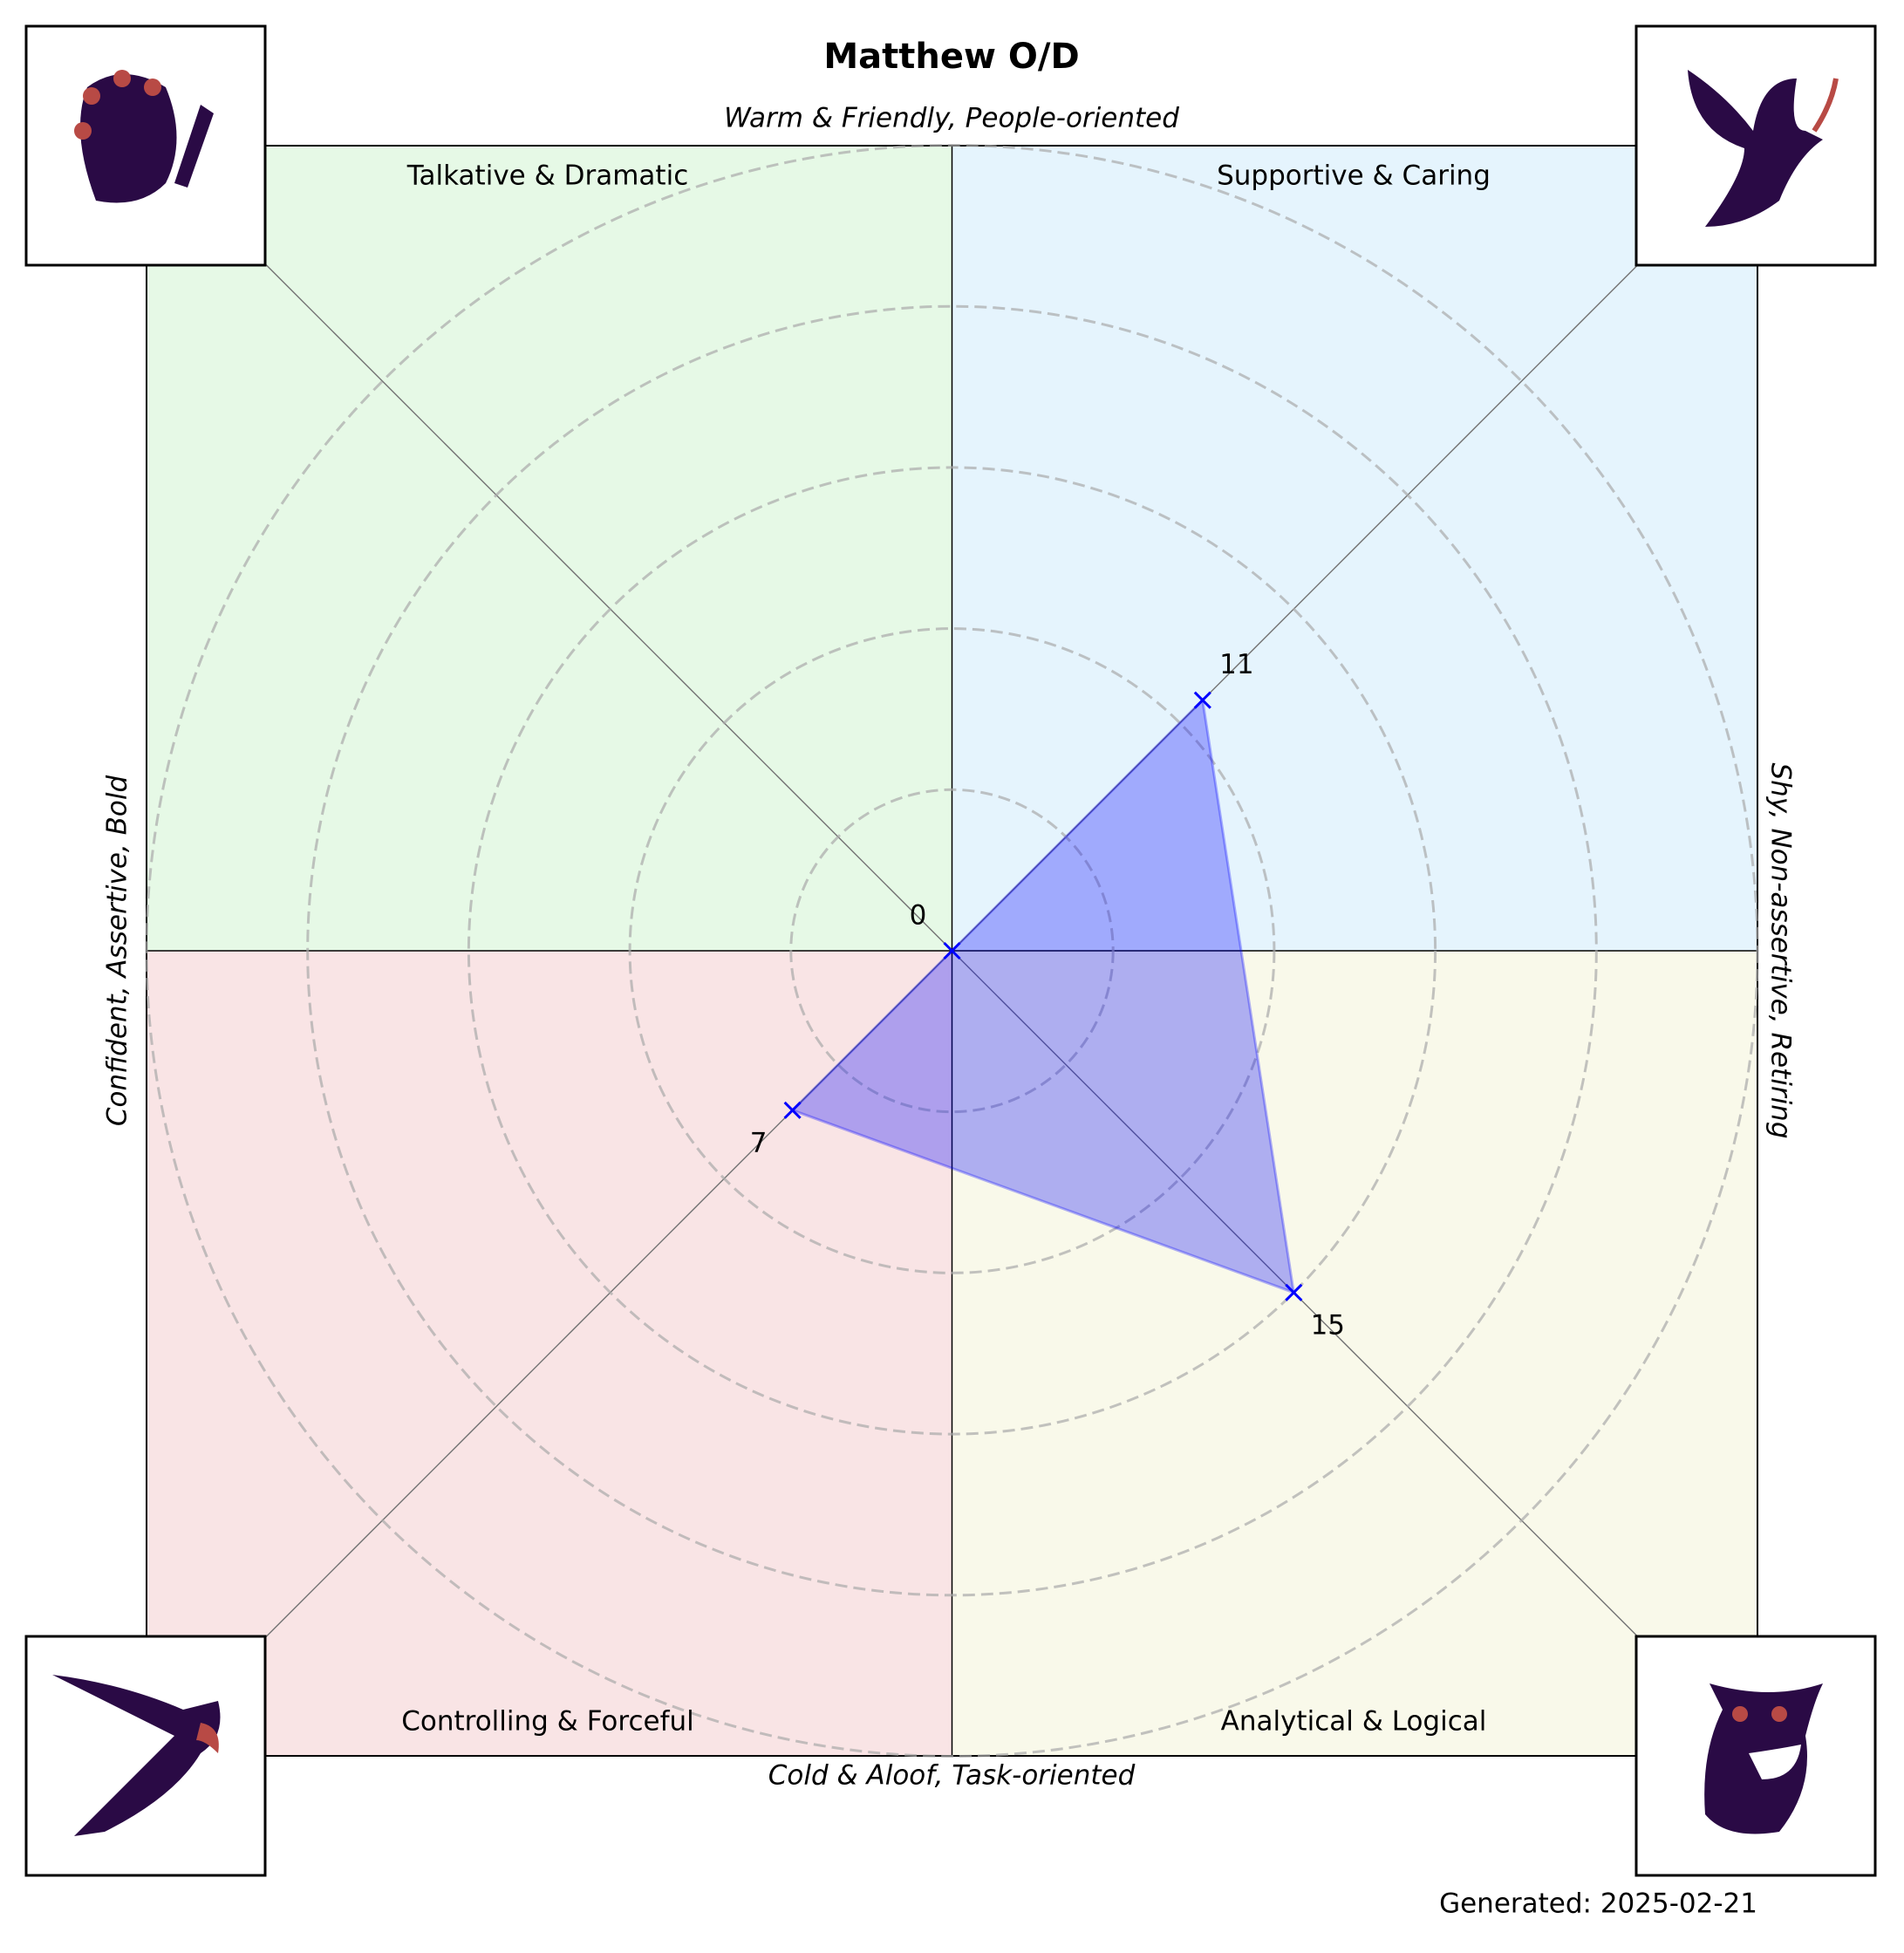 The image size is (1904, 1953). Describe the element at coordinates (1755, 1756) in the screenshot. I see `icon-owl` at that location.